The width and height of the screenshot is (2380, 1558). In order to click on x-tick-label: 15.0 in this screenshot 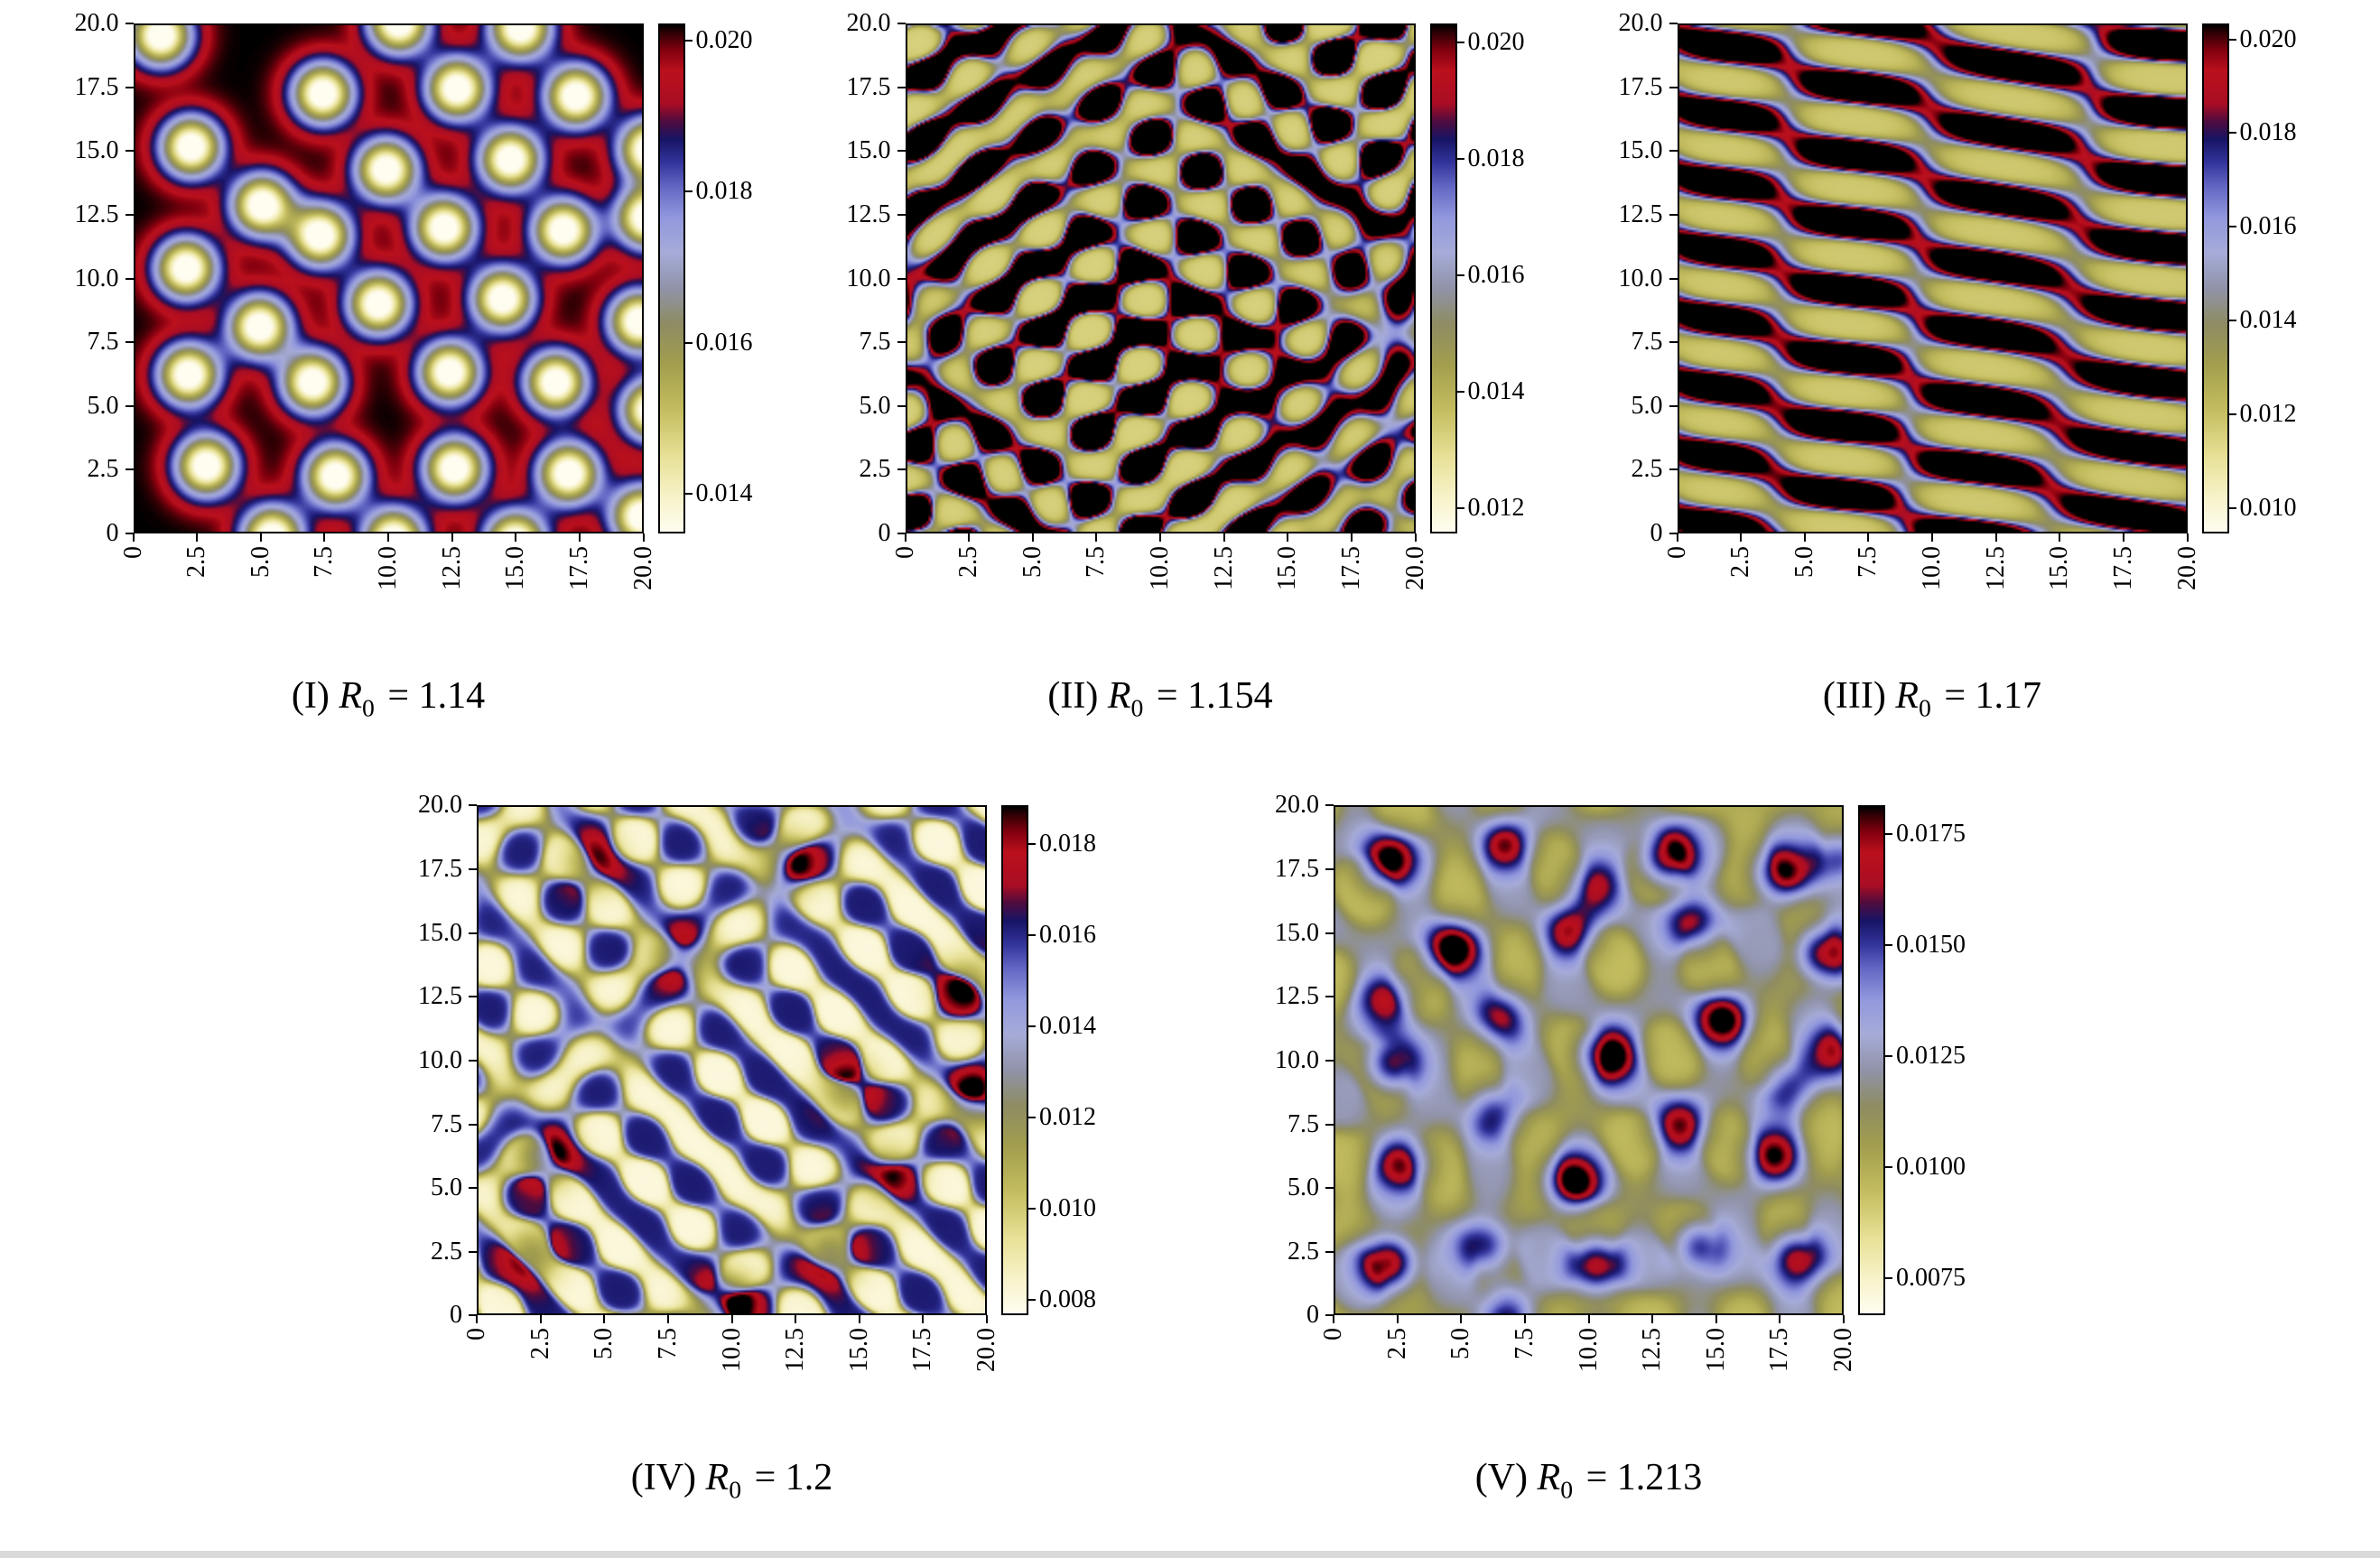, I will do `click(515, 568)`.